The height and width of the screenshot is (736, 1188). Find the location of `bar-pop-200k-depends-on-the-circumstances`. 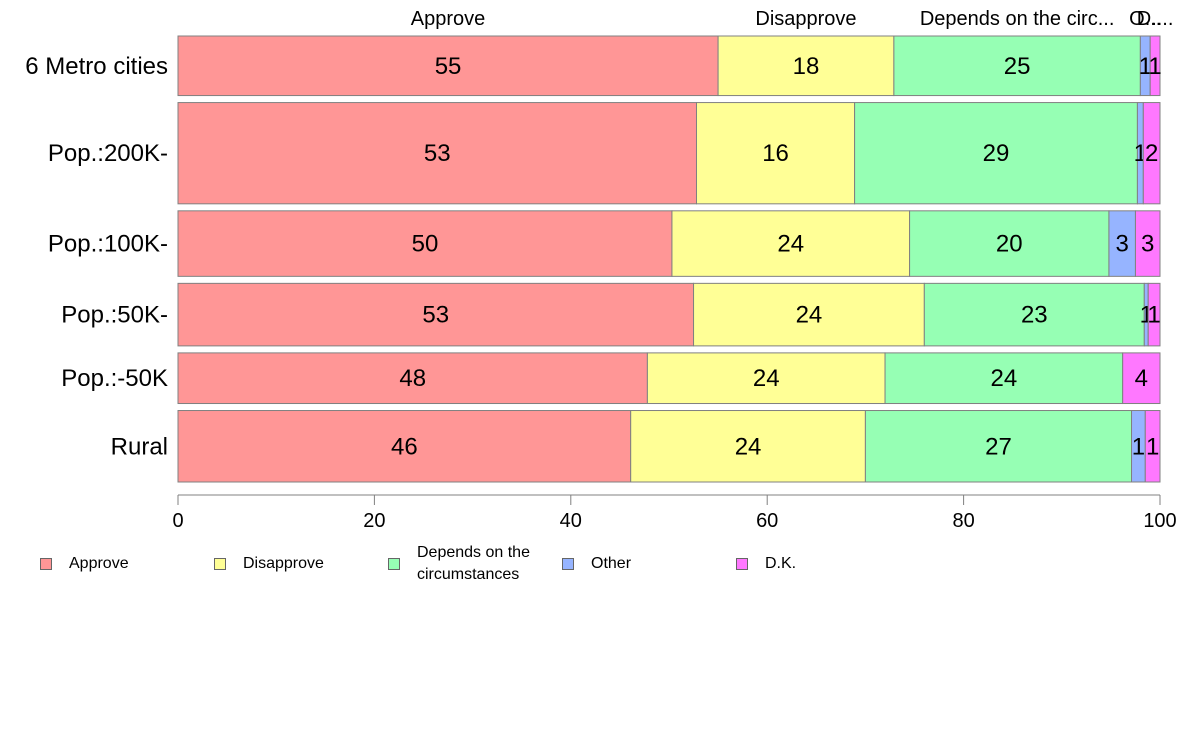

bar-pop-200k-depends-on-the-circumstances is located at coordinates (996, 153).